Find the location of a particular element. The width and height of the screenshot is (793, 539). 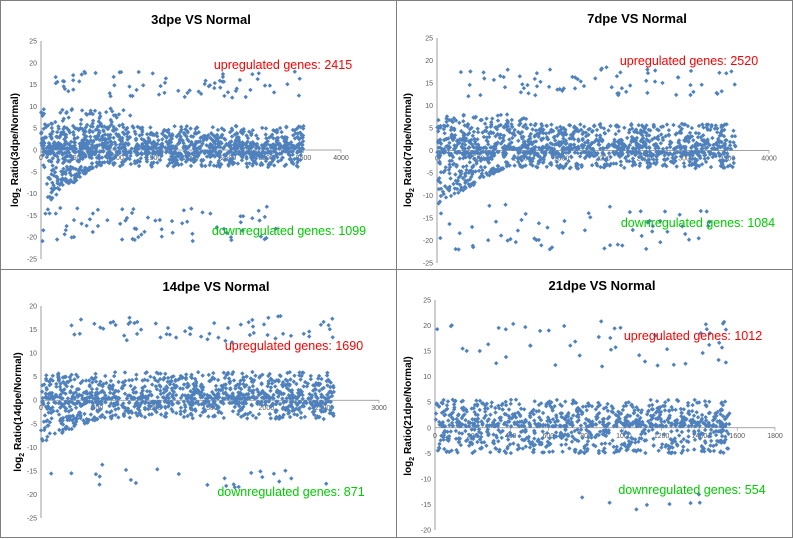

y-axis-label-log: log is located at coordinates (18, 464).